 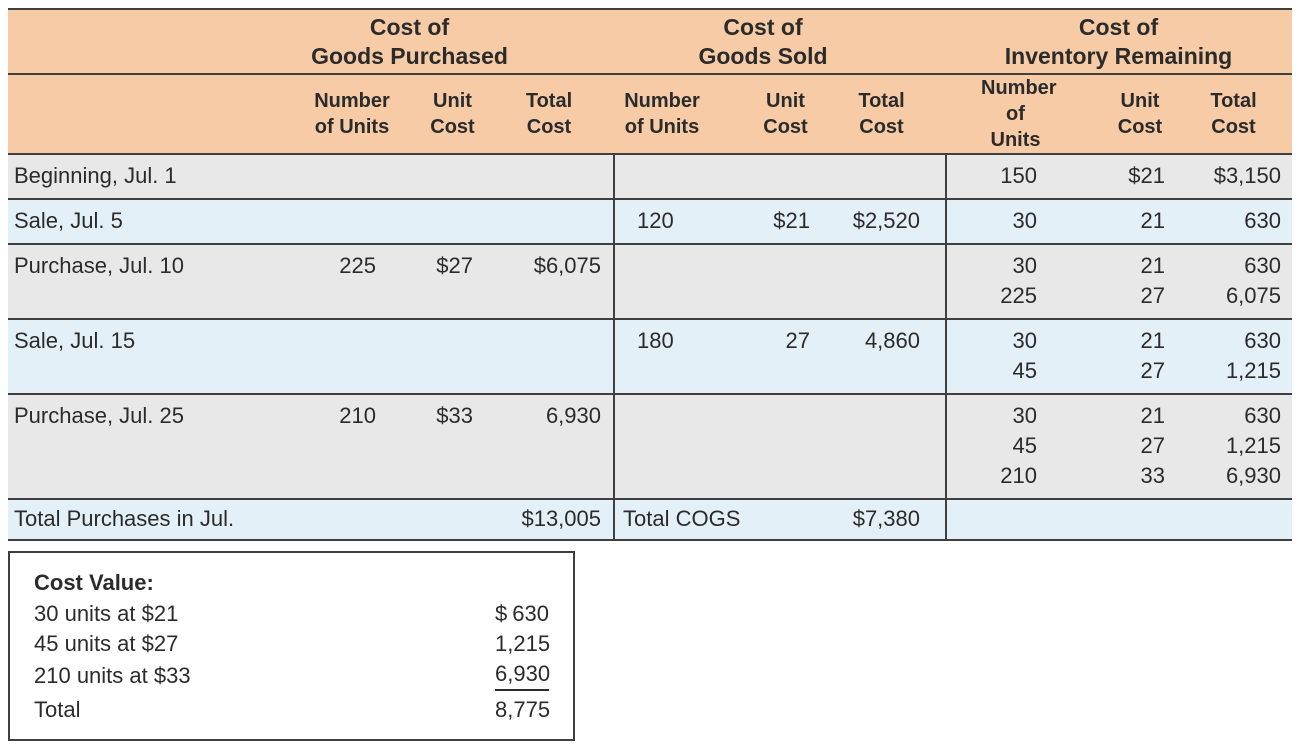 I want to click on amount-value: 8,775, so click(x=523, y=709).